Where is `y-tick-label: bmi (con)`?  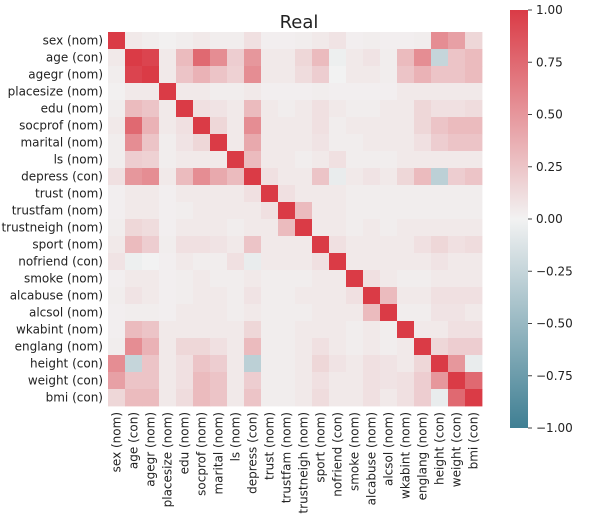
y-tick-label: bmi (con) is located at coordinates (74, 398).